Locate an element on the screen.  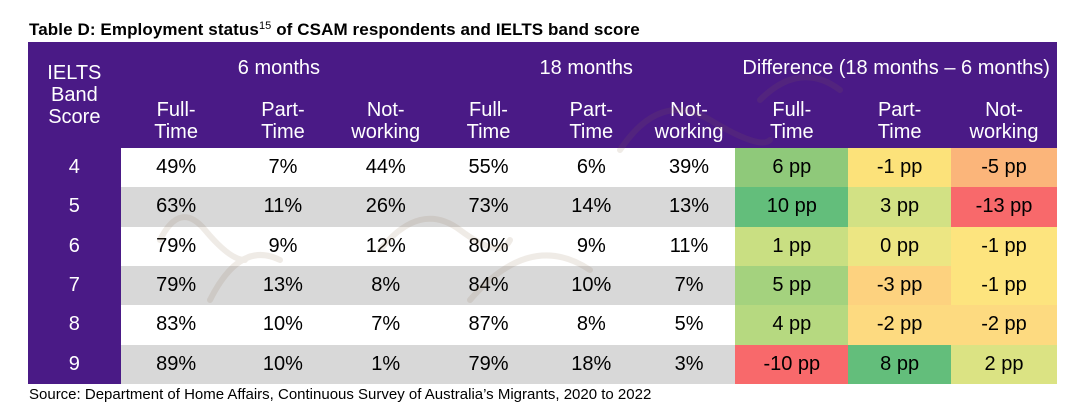
table-row: 6 79% 9% 12% 80% 9% 11% 1 pp 0 pp -1 pp is located at coordinates (542, 246).